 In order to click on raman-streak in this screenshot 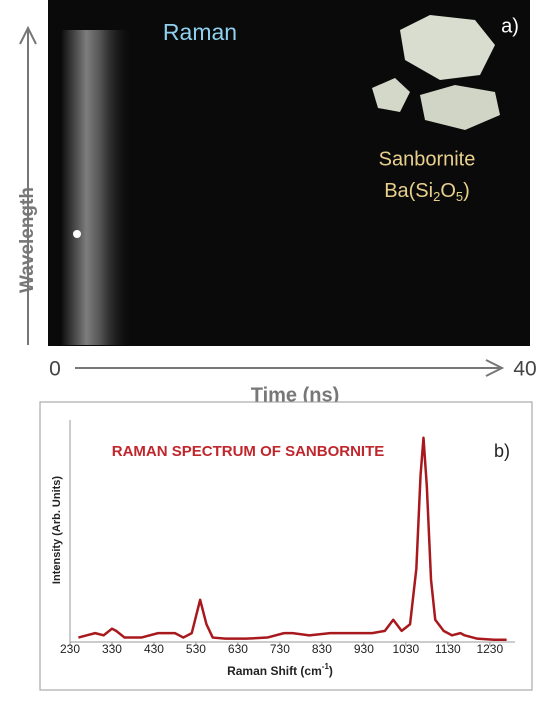, I will do `click(97, 187)`.